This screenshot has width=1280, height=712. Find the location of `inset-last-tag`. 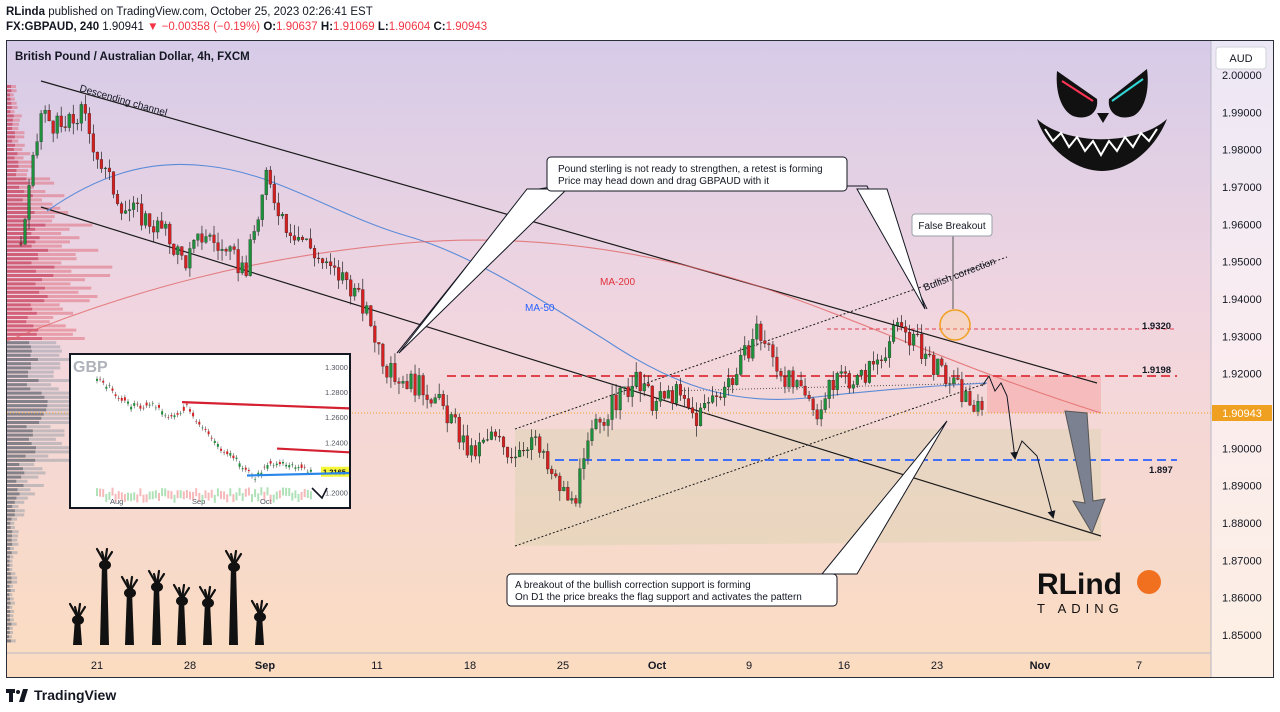

inset-last-tag is located at coordinates (335, 471).